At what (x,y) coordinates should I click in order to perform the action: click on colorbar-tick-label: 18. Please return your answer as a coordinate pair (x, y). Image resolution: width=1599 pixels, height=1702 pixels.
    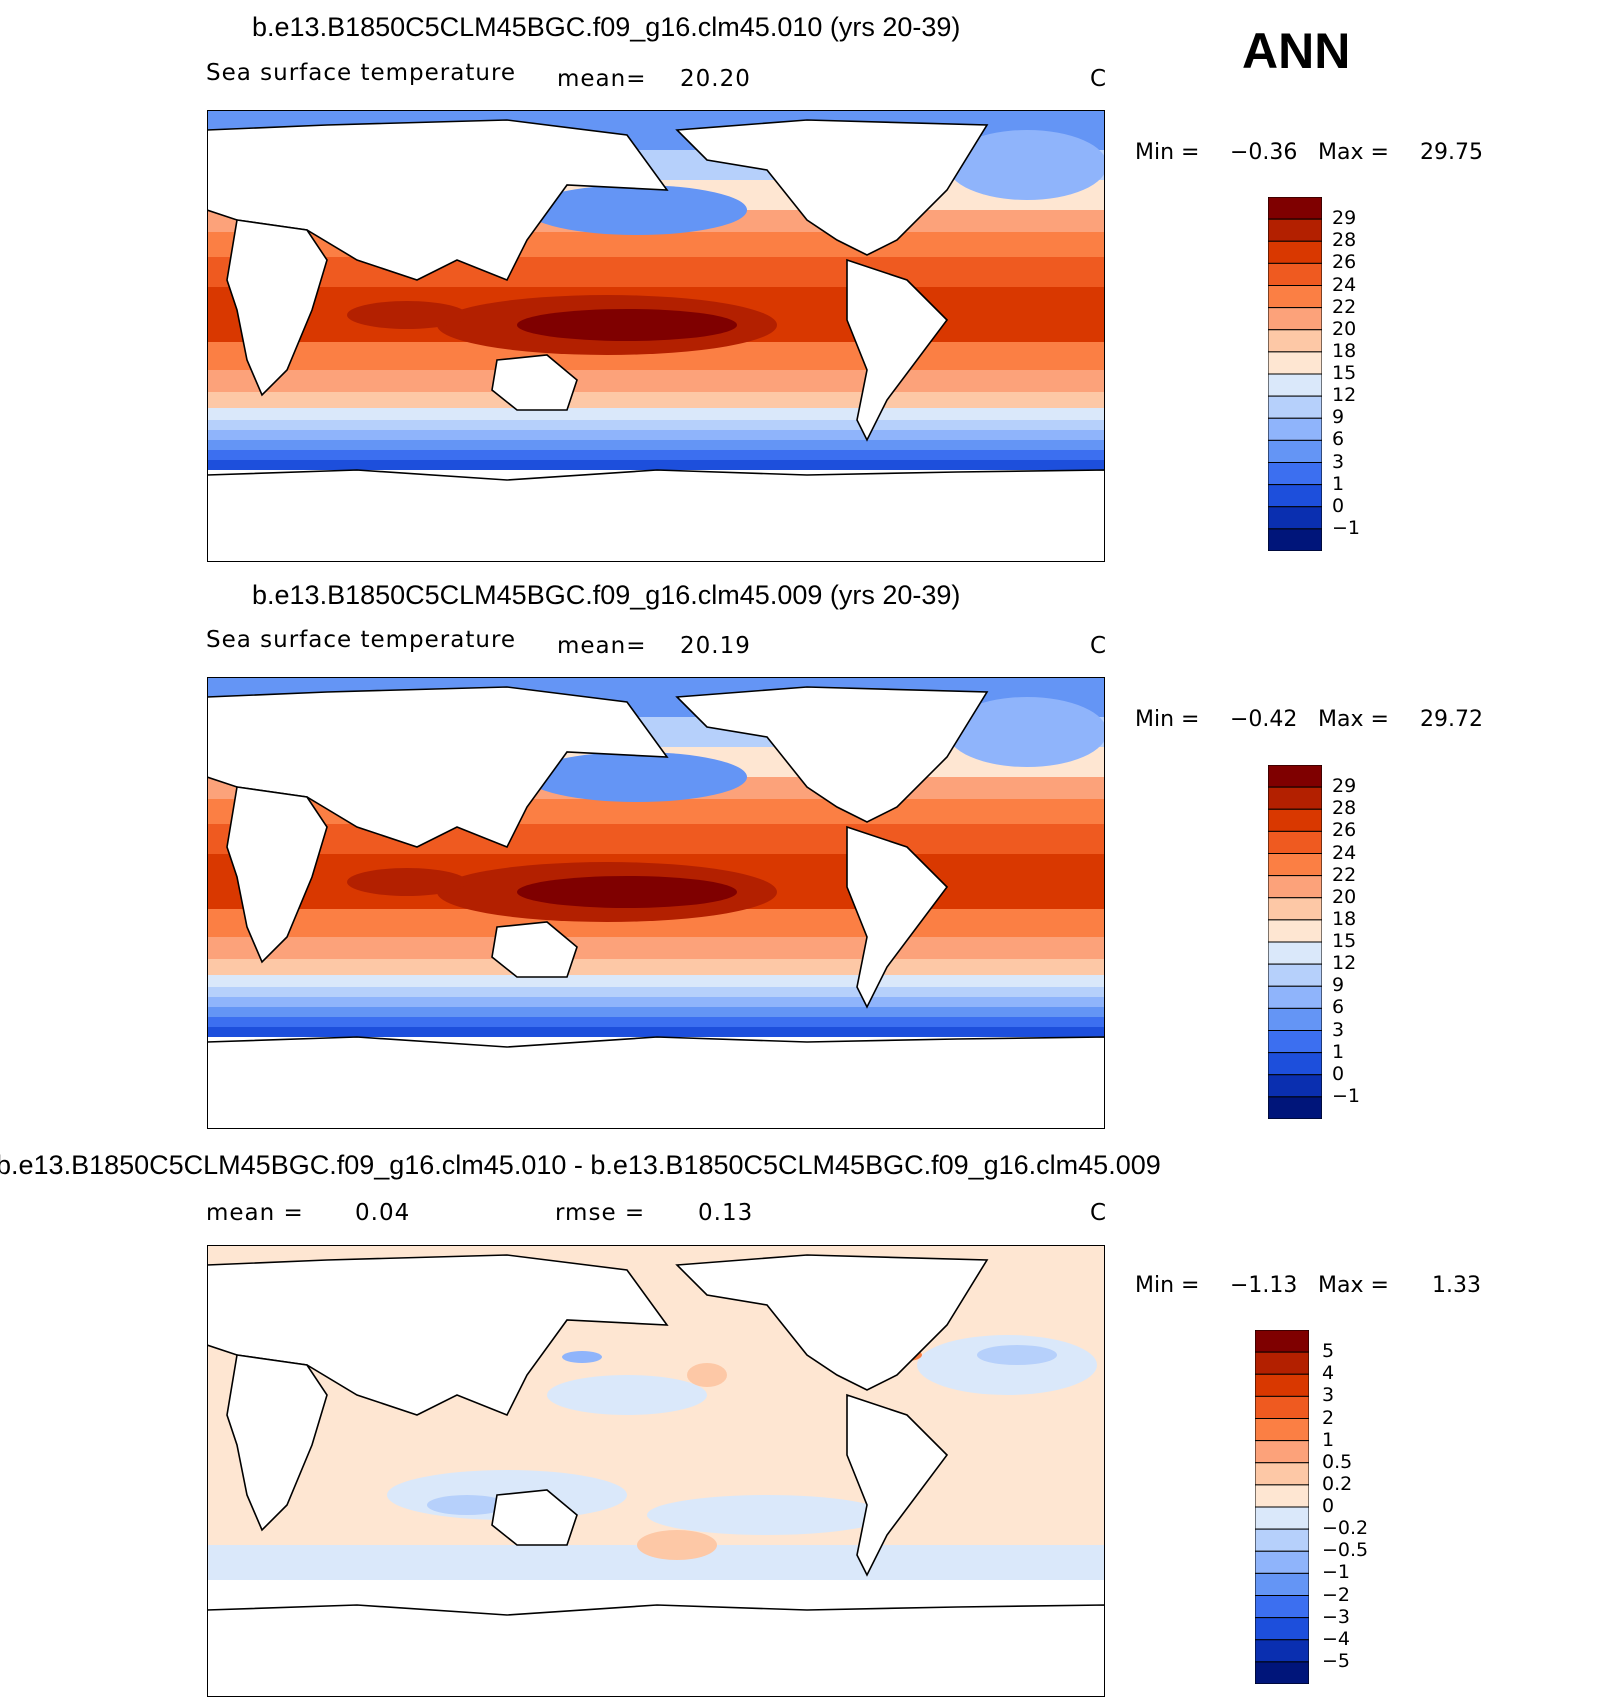
    Looking at the image, I should click on (1344, 350).